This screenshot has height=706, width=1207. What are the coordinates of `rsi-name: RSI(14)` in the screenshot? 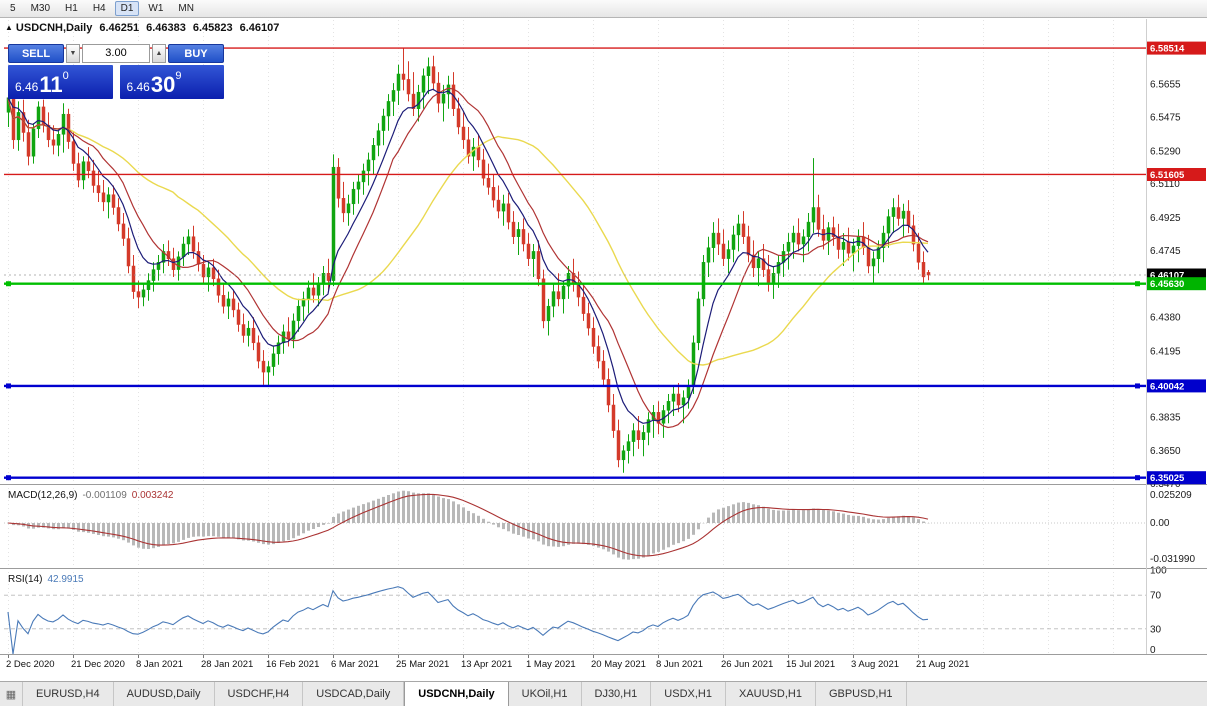 It's located at (25, 579).